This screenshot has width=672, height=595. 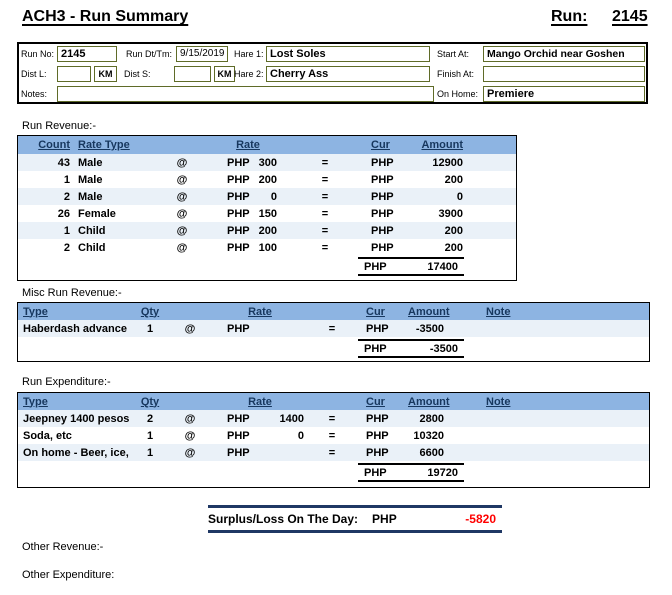 I want to click on total-amount: 19720, so click(x=442, y=472).